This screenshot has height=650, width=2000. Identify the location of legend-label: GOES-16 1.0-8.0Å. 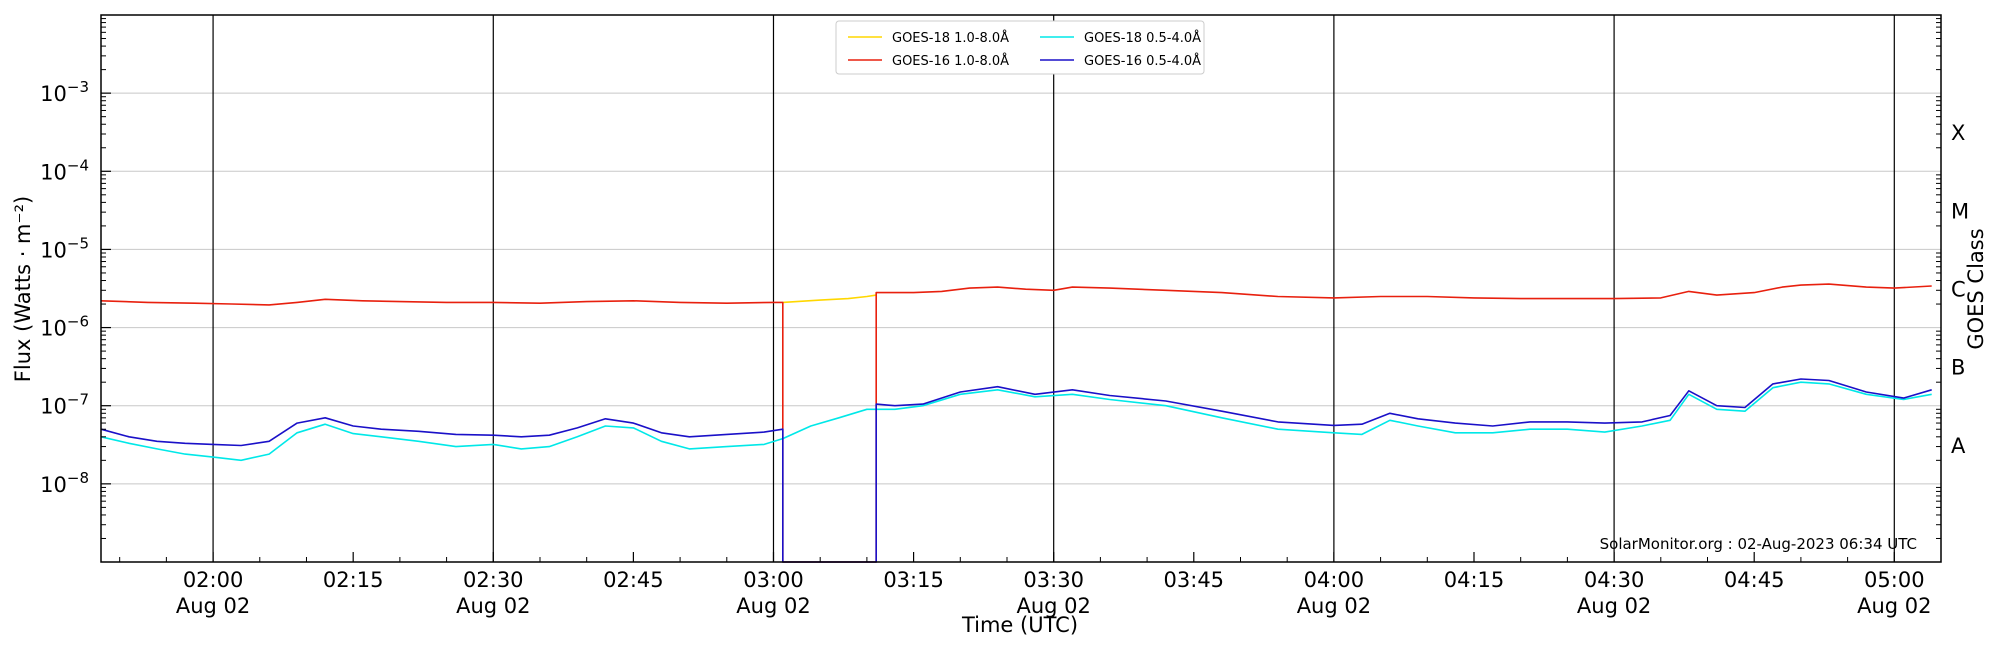
(950, 61).